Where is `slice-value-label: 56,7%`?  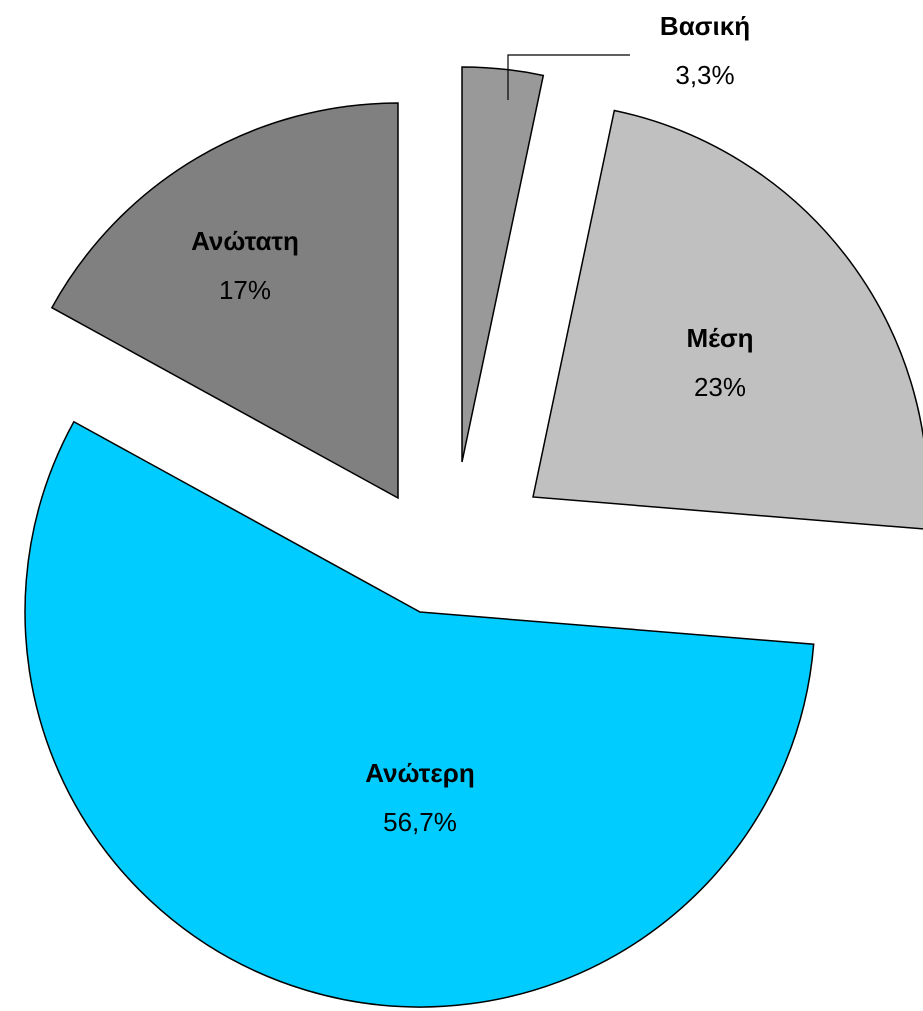
slice-value-label: 56,7% is located at coordinates (420, 822).